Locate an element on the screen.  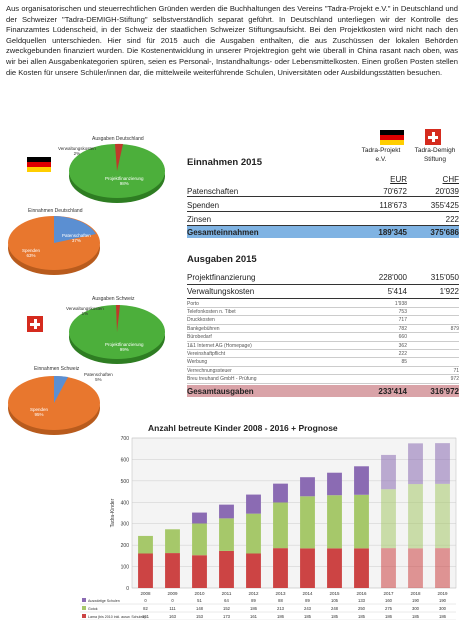
ausgaben-detail-label: Druckkosten is located at coordinates (201, 320).